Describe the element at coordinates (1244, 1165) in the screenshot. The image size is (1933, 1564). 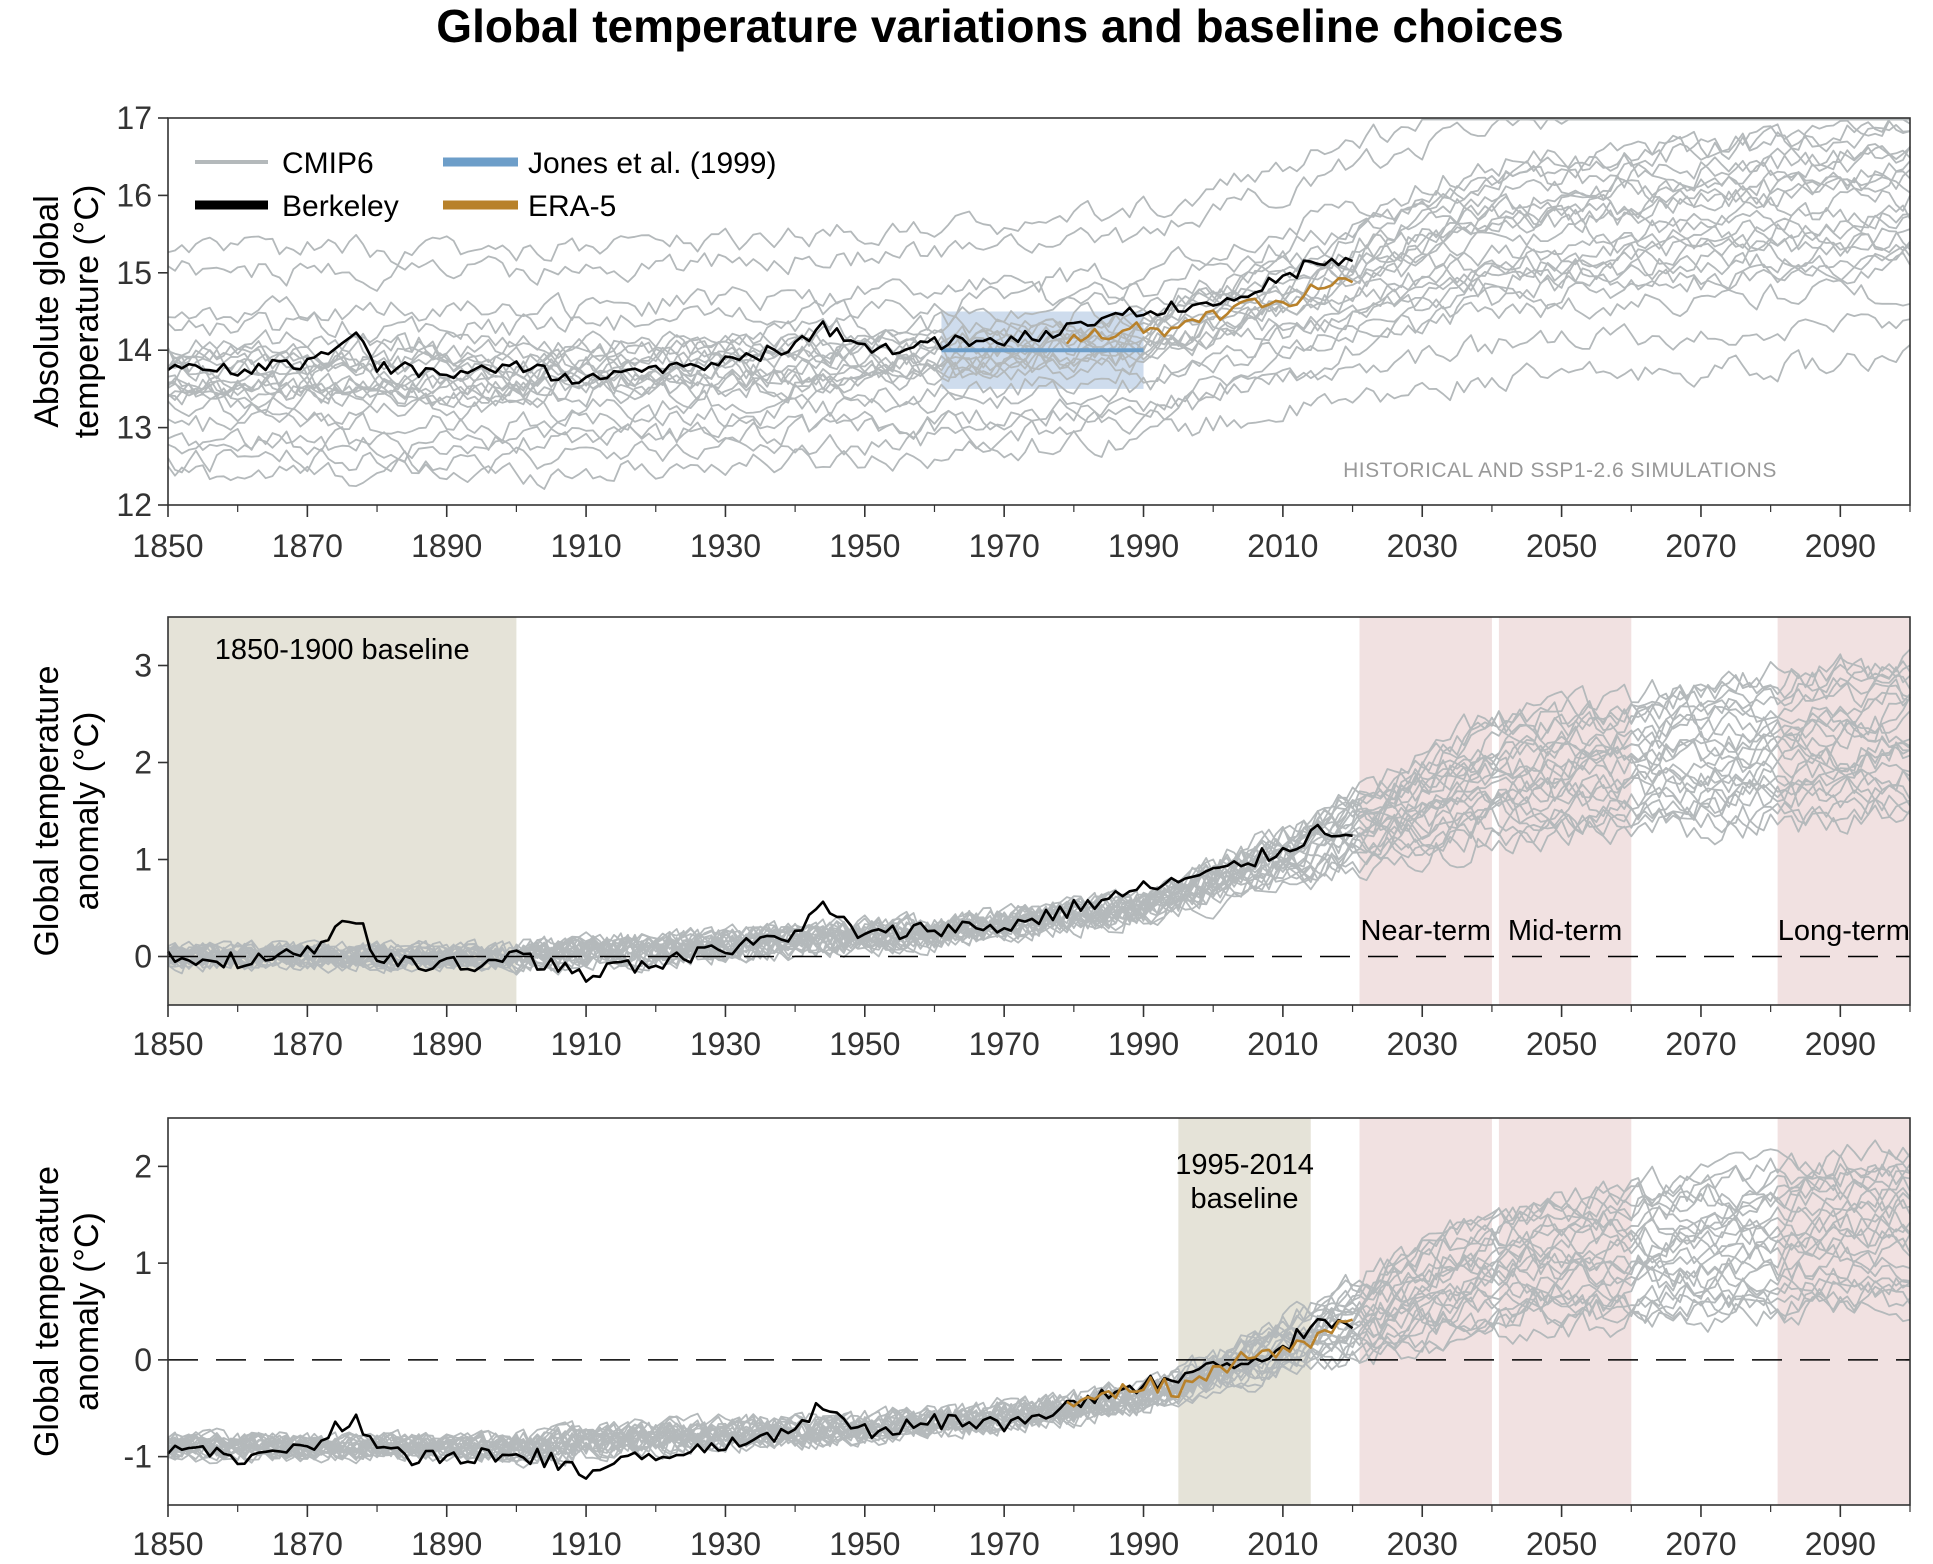
I see `baseline-period-label-line-0: 1995-2014` at that location.